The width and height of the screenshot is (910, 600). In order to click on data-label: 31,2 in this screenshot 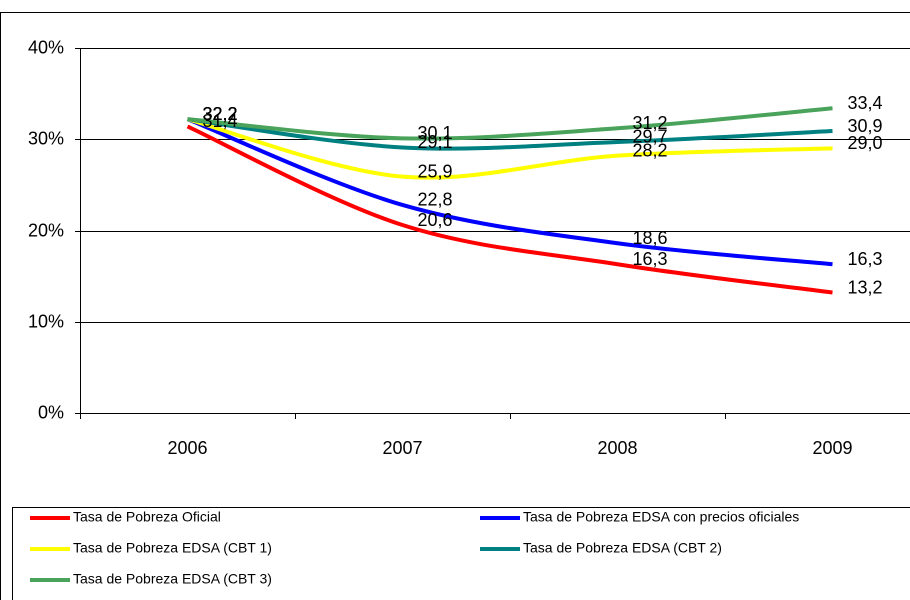, I will do `click(650, 123)`.